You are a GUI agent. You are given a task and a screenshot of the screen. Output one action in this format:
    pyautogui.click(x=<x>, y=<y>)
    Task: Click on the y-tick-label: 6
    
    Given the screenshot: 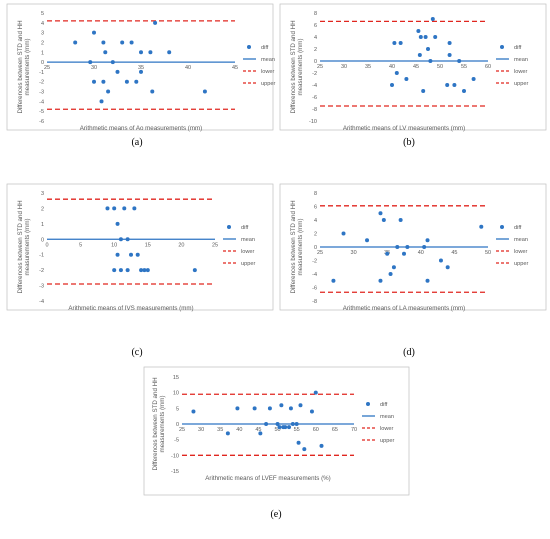 What is the action you would take?
    pyautogui.click(x=315, y=208)
    